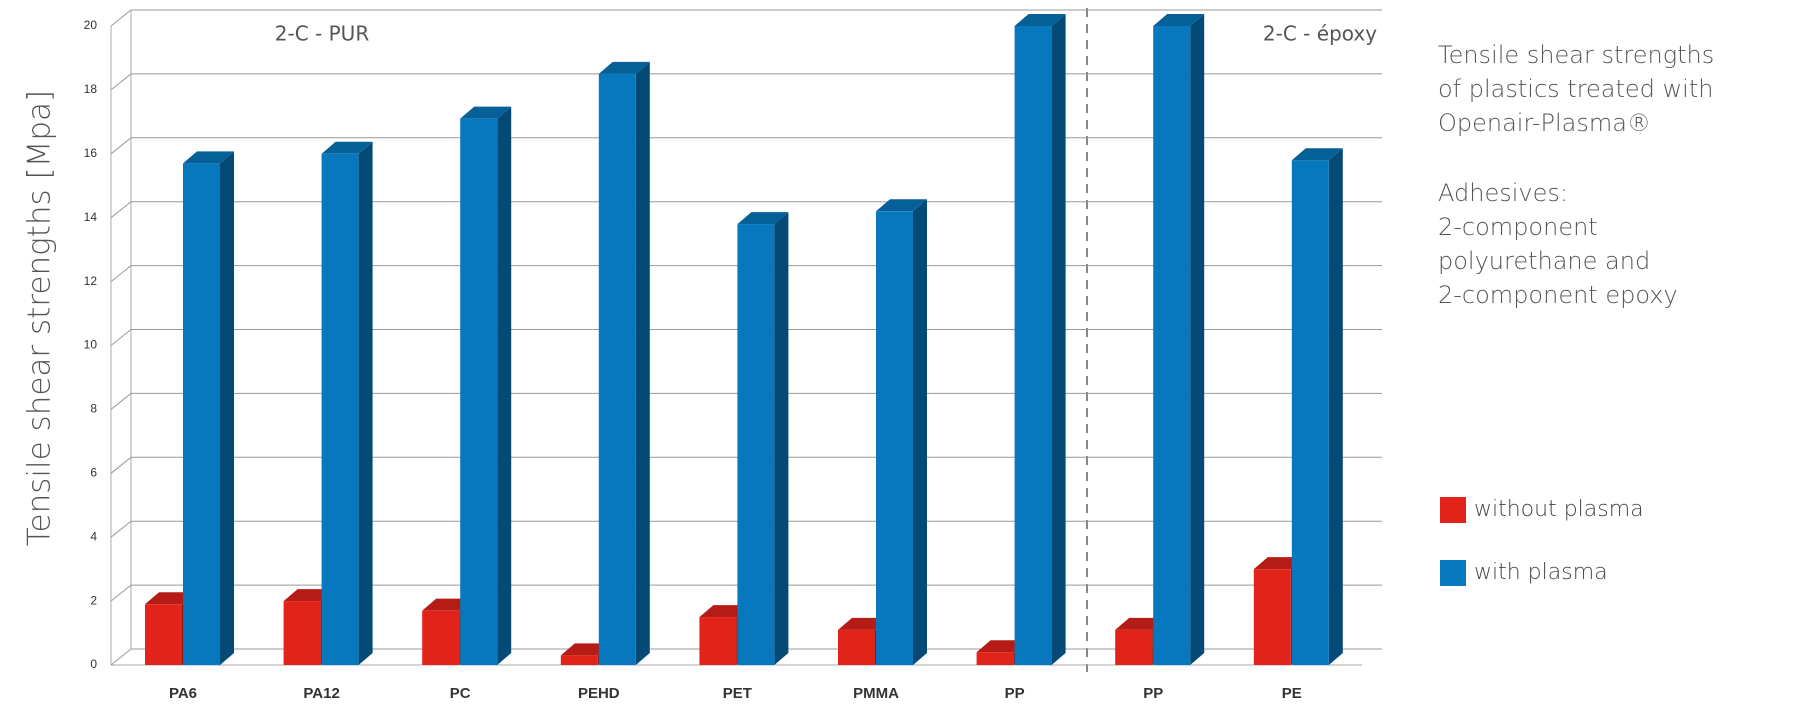 The height and width of the screenshot is (715, 1819). Describe the element at coordinates (1559, 509) in the screenshot. I see `legend-label: without plasma` at that location.